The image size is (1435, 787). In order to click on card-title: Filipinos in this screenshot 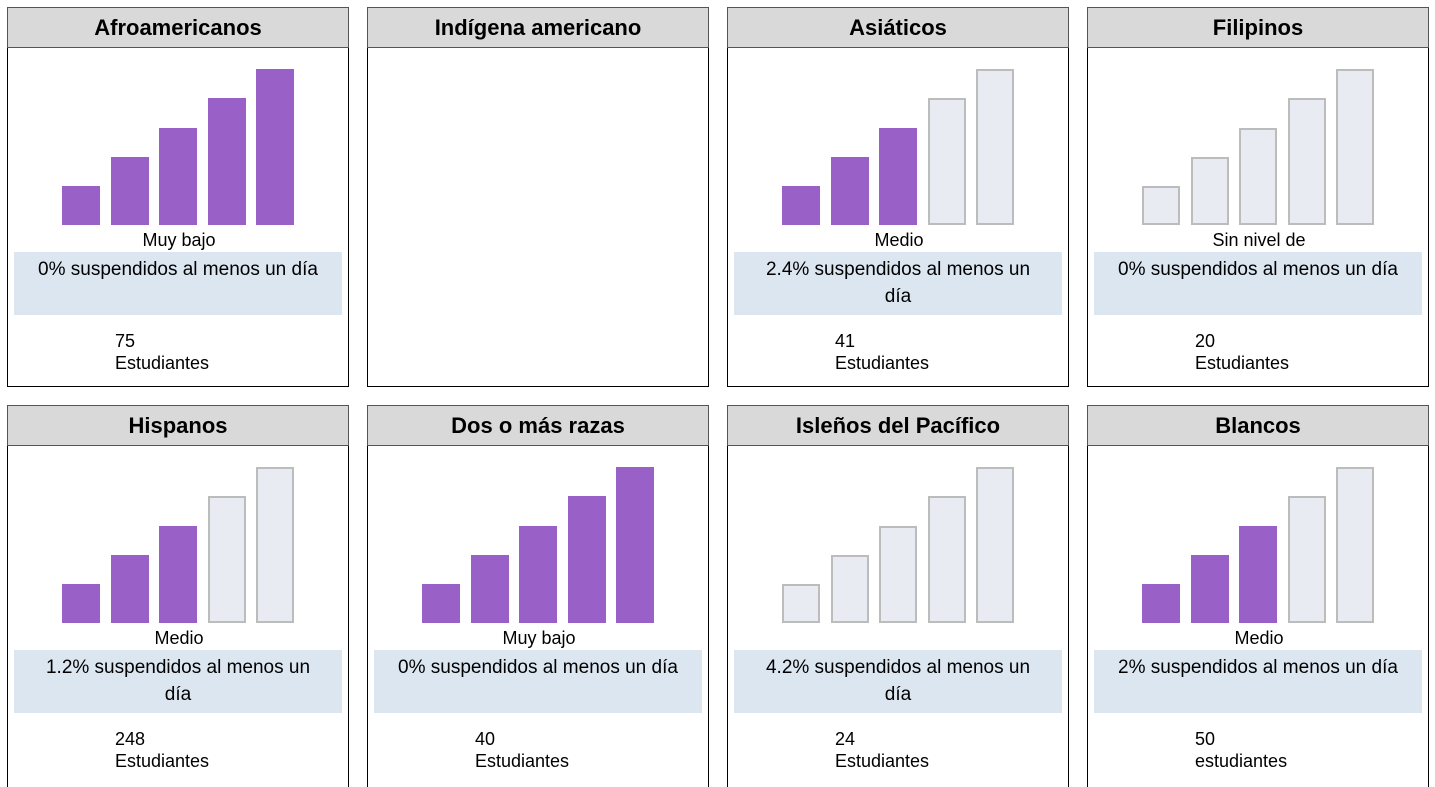, I will do `click(1258, 27)`.